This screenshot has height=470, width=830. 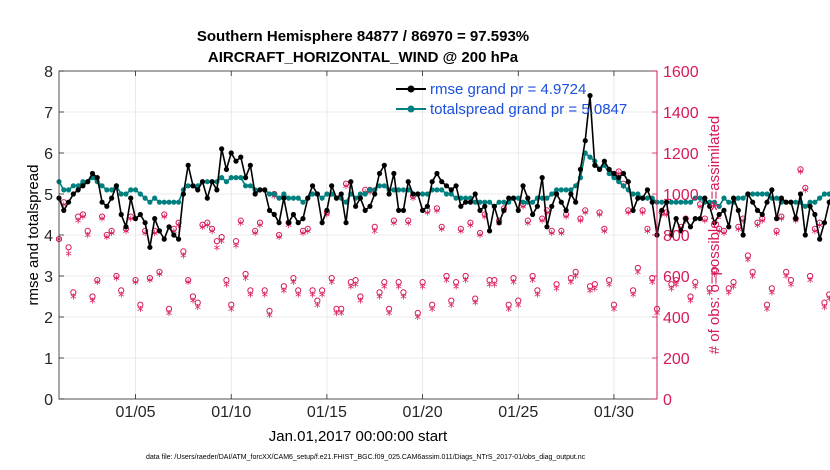 I want to click on legend-spread-label: totalspread grand pr = 5.0847, so click(x=528, y=109).